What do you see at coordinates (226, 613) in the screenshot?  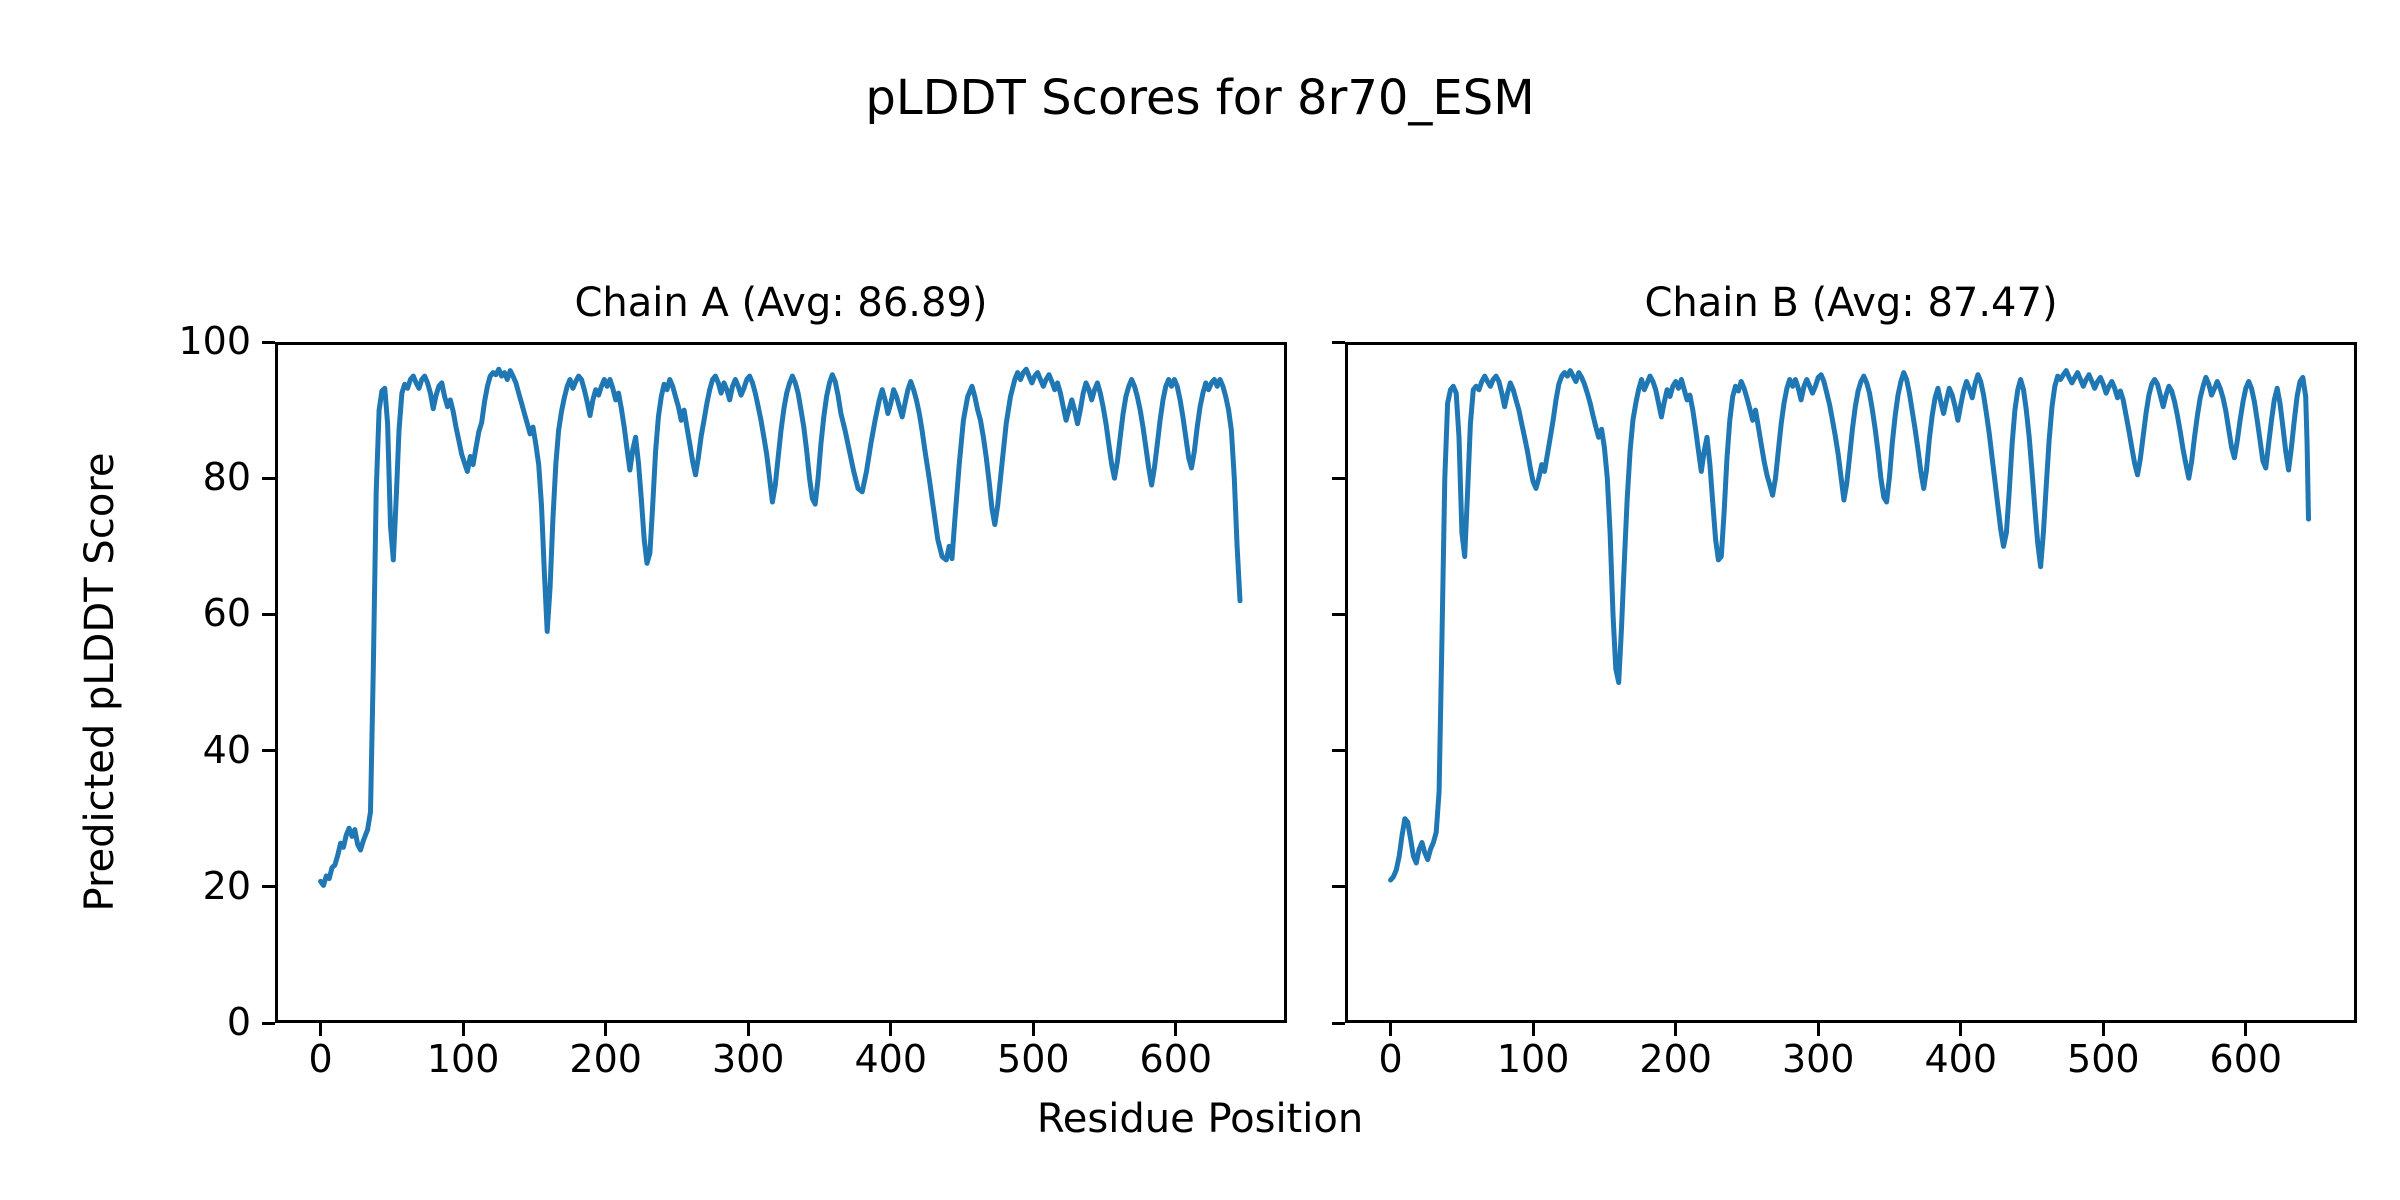 I see `y-tick-label: 60` at bounding box center [226, 613].